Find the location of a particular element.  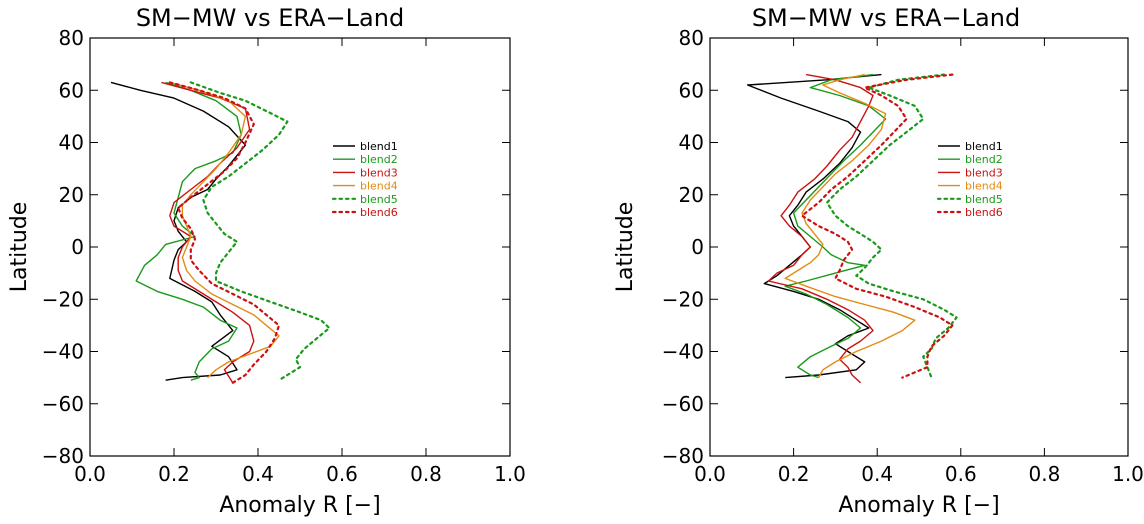

series-group-left is located at coordinates (220, 232).